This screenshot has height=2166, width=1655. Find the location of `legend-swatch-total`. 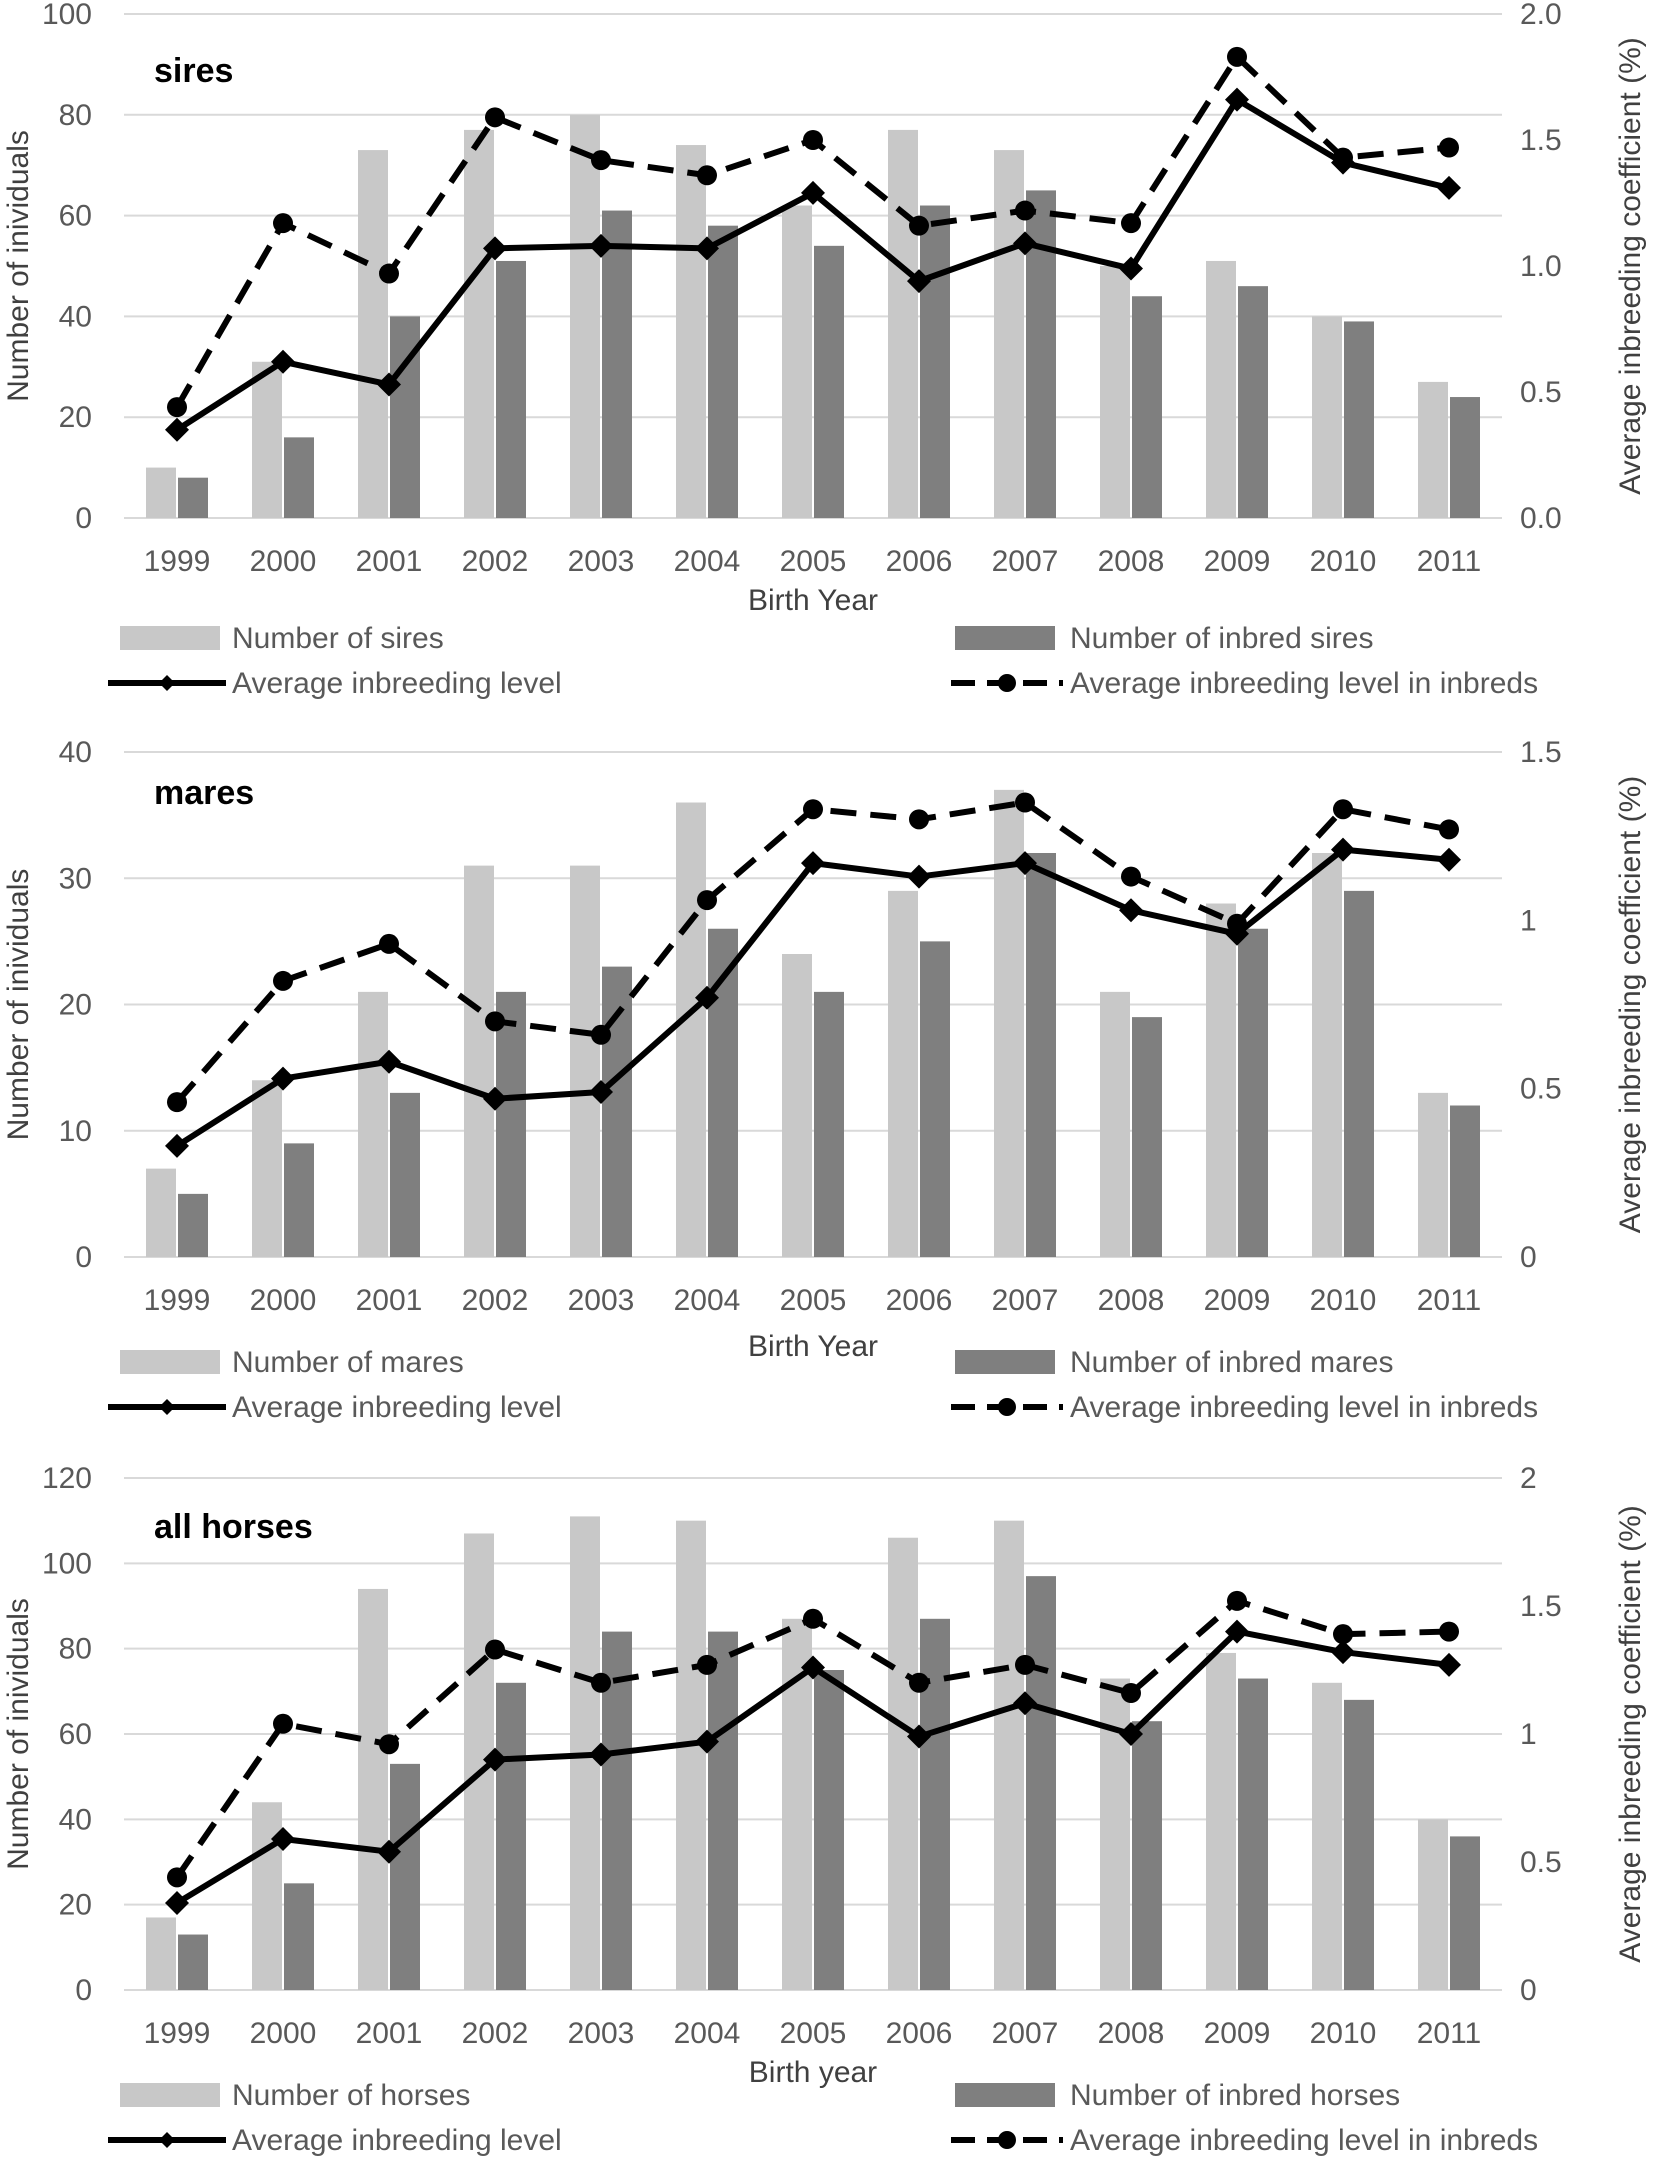

legend-swatch-total is located at coordinates (170, 1362).